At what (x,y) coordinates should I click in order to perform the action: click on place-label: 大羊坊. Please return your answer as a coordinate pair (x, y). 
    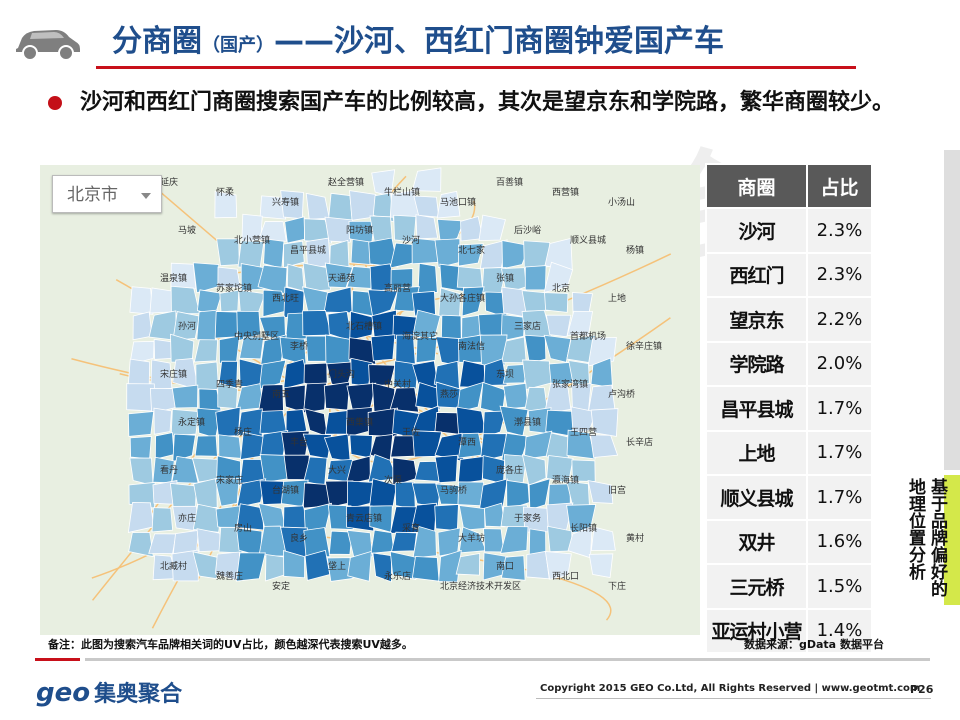
    Looking at the image, I should click on (471, 538).